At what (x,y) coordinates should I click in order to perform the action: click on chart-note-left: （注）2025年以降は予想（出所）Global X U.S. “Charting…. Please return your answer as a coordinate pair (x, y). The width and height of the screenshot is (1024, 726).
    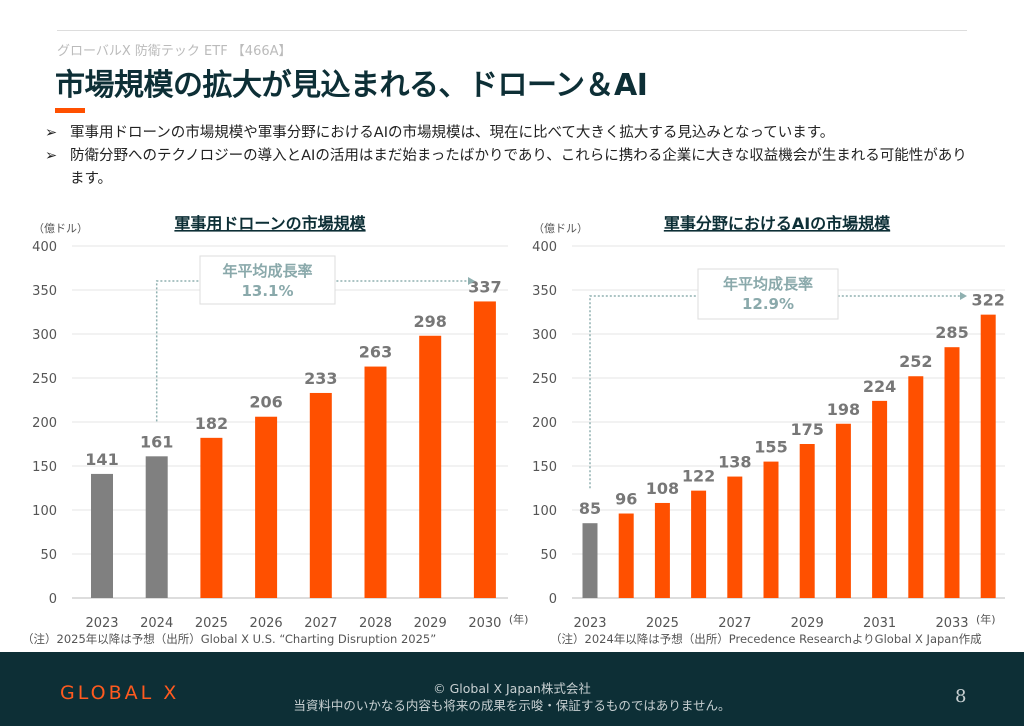
    Looking at the image, I should click on (229, 639).